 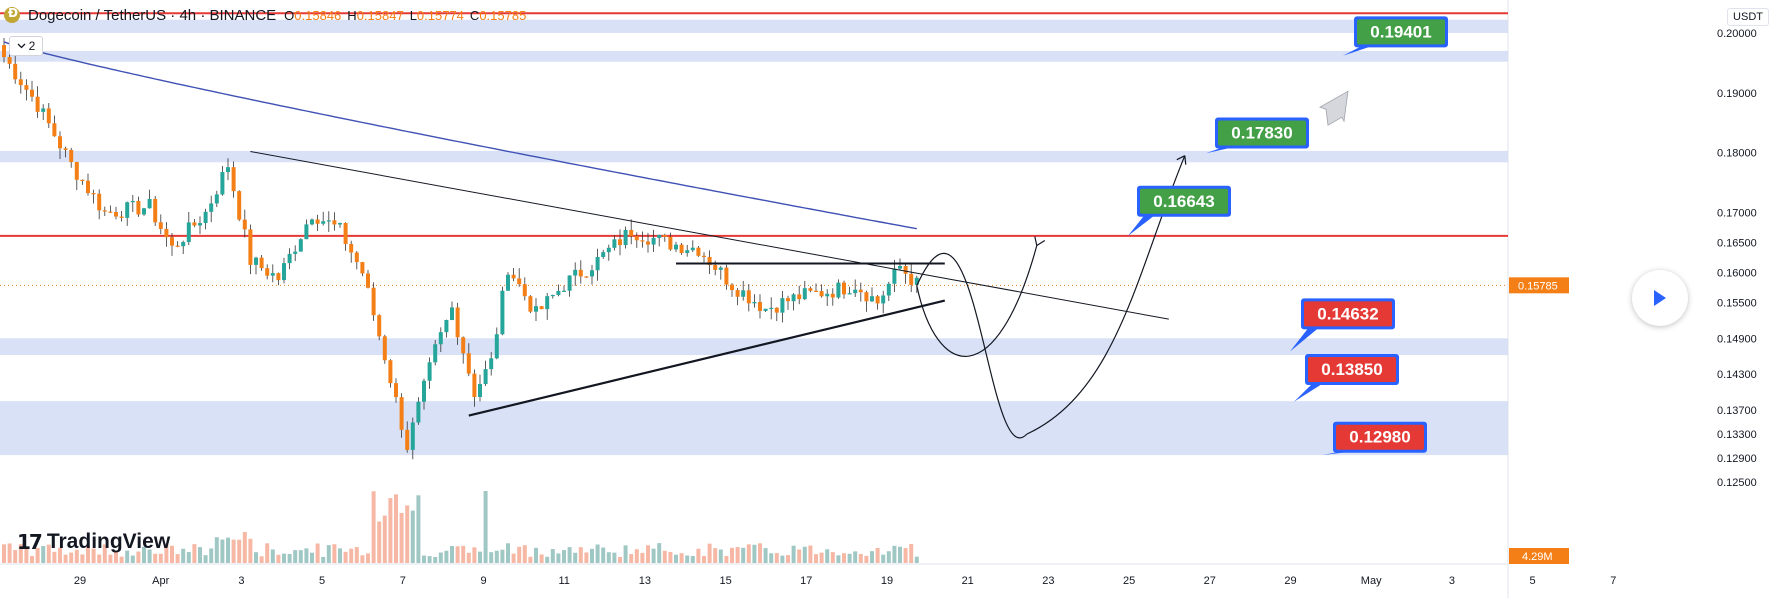 What do you see at coordinates (1613, 581) in the screenshot?
I see `x-tick-label: 7` at bounding box center [1613, 581].